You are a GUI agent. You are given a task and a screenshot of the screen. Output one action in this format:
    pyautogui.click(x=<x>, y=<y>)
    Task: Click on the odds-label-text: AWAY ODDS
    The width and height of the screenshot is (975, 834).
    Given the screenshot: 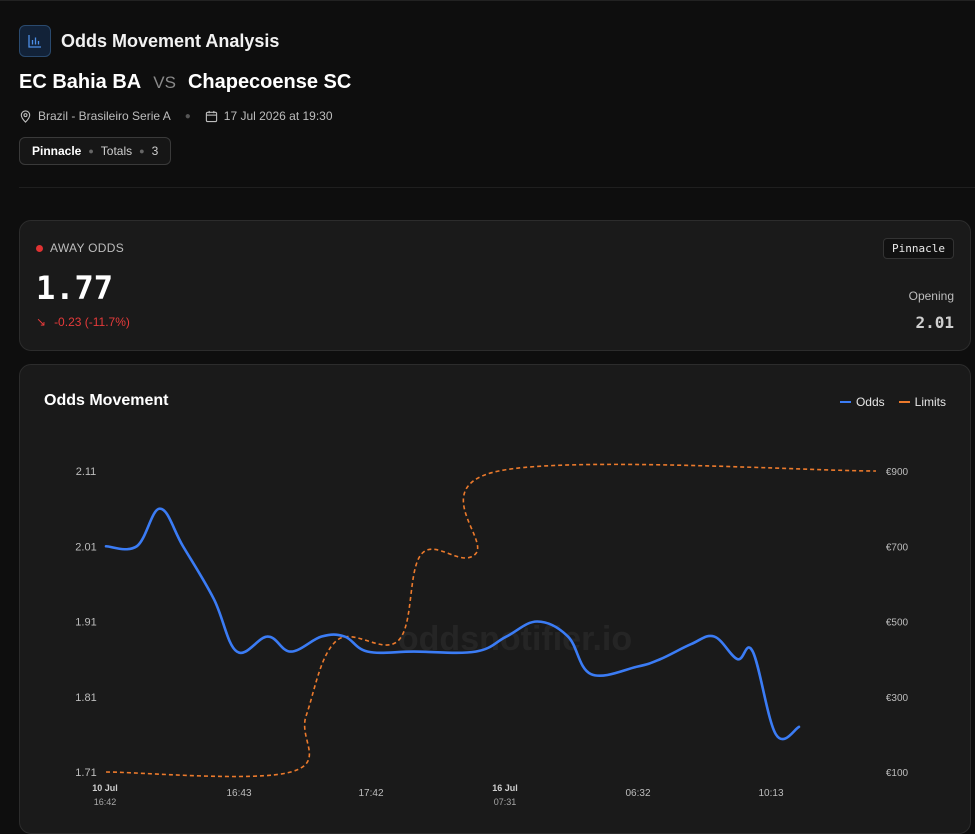 What is the action you would take?
    pyautogui.click(x=87, y=248)
    